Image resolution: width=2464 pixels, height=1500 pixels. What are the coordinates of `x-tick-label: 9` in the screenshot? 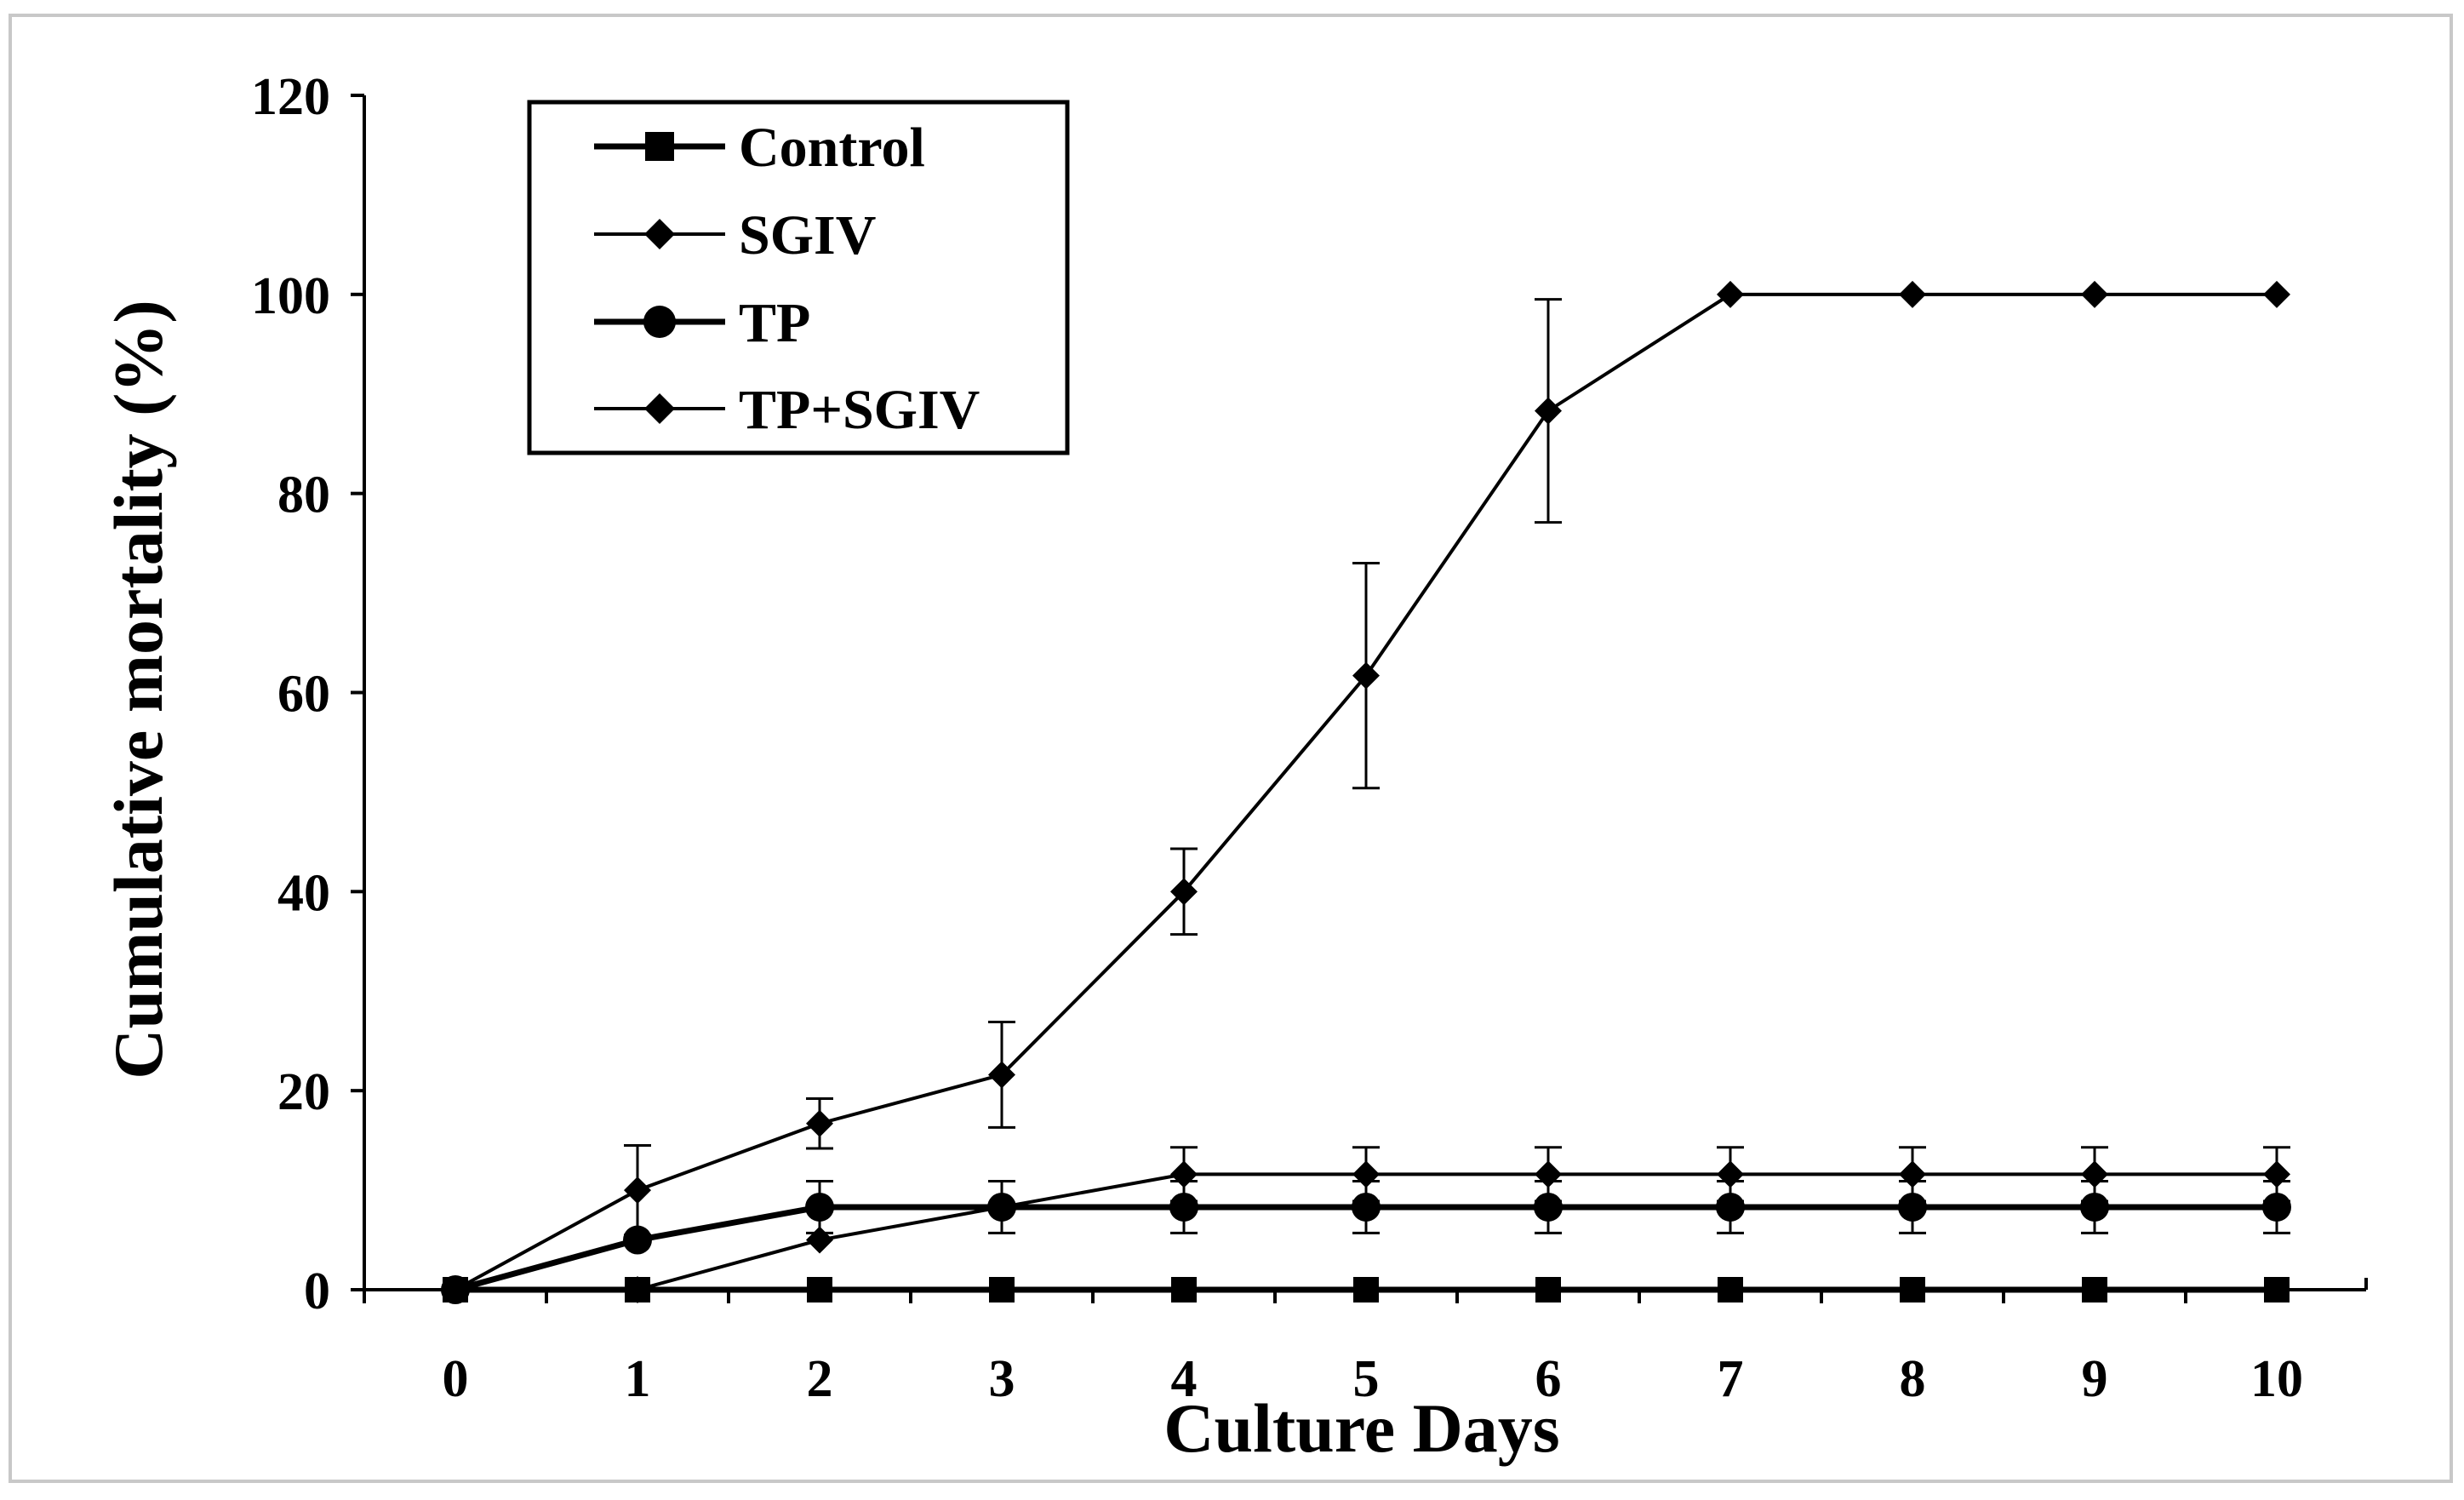 It's located at (2095, 1379).